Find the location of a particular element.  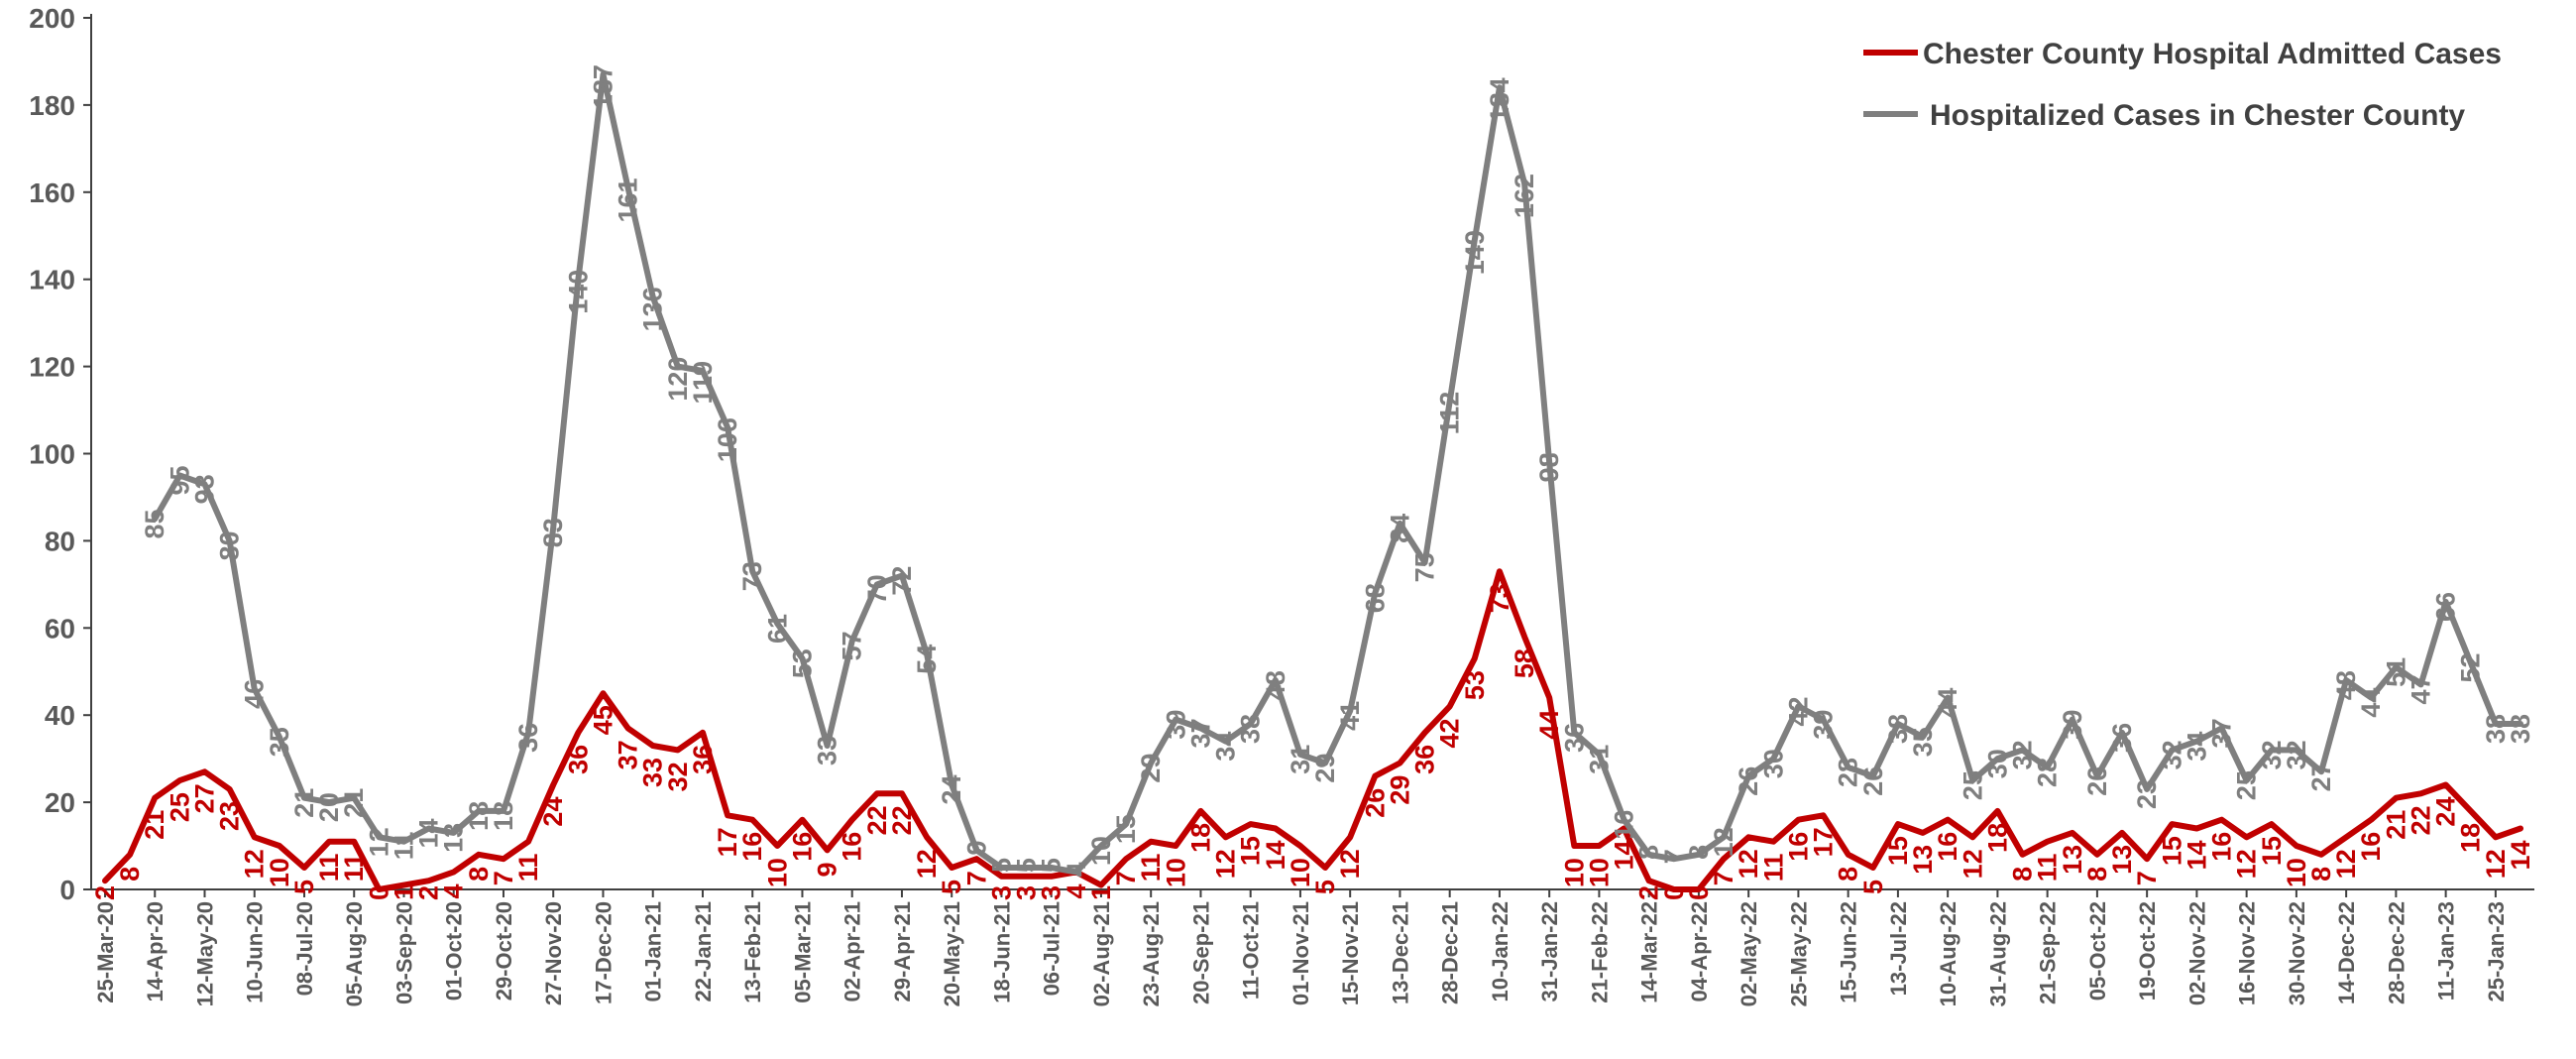

x-tick-label: 12-May-20 is located at coordinates (204, 954).